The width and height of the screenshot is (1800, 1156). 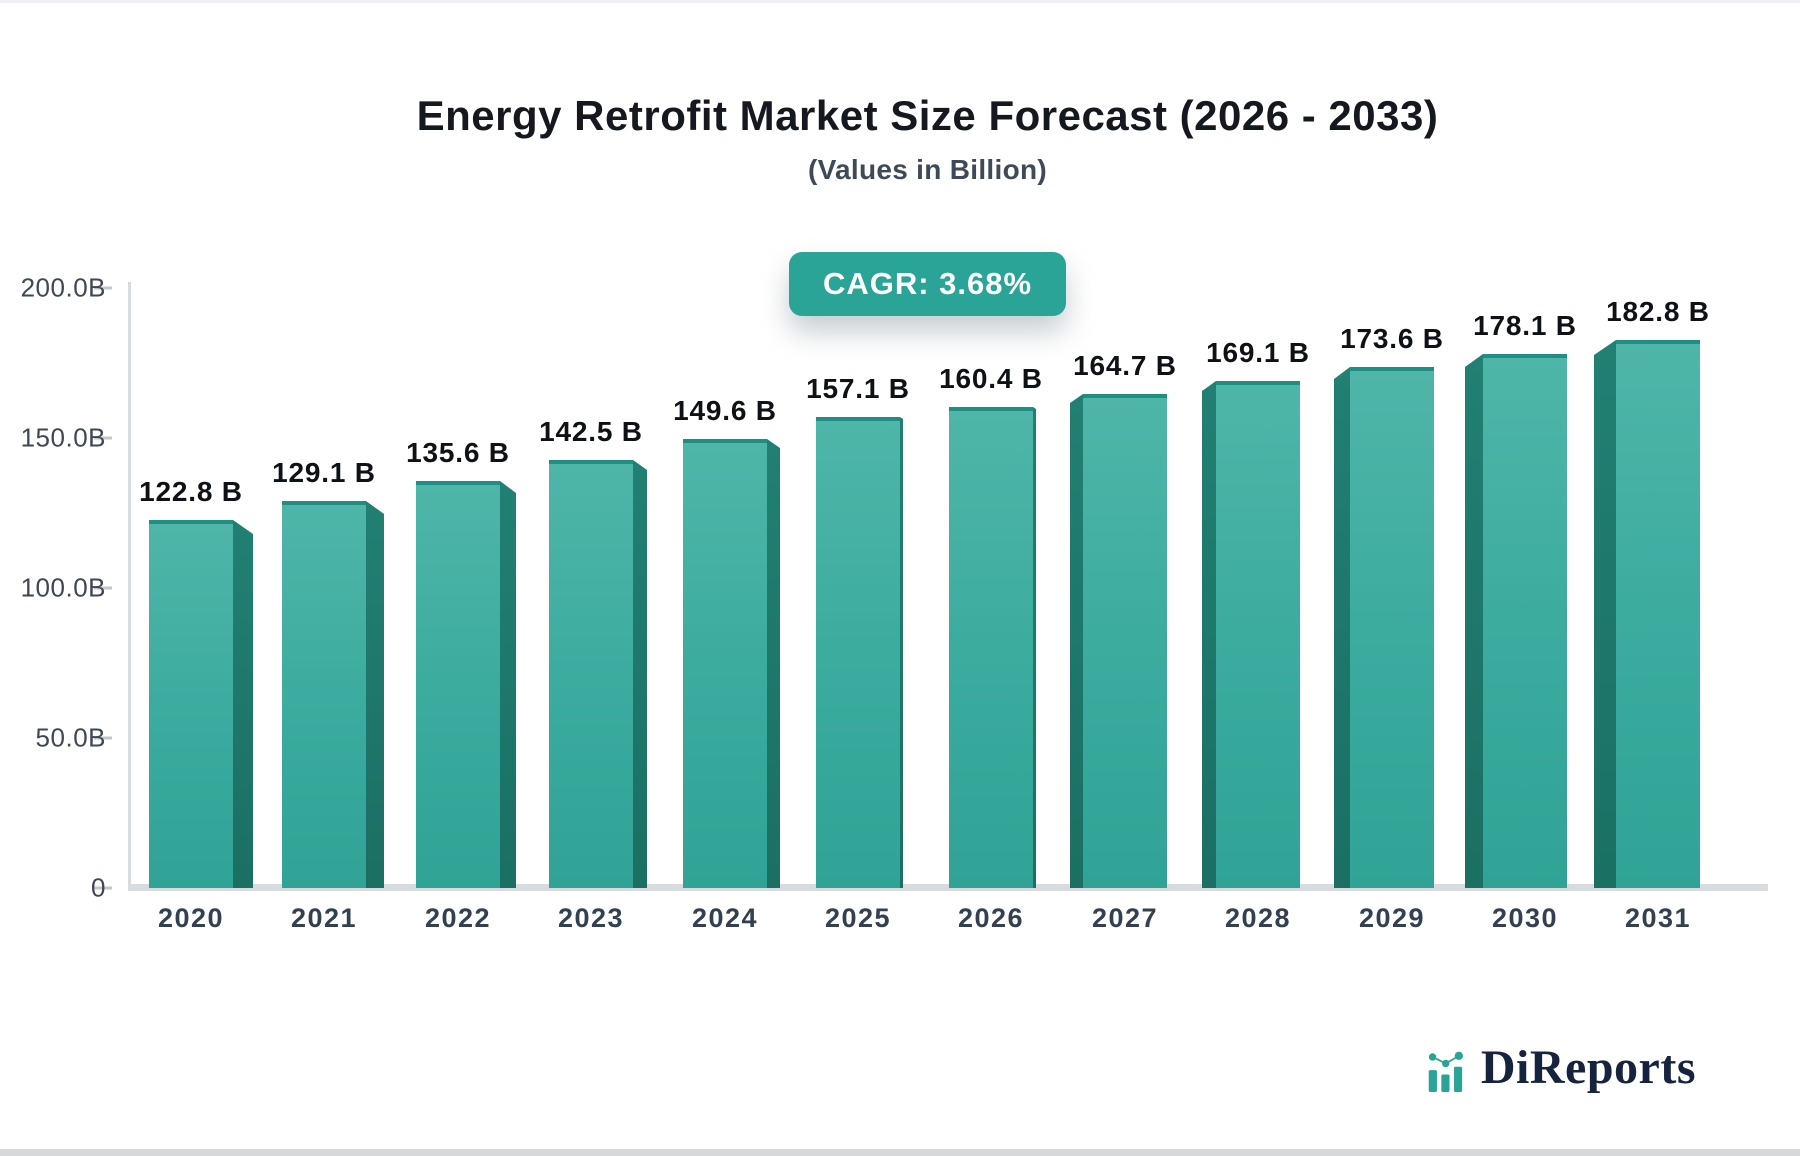 I want to click on x-axis-label: 2030, so click(x=1525, y=918).